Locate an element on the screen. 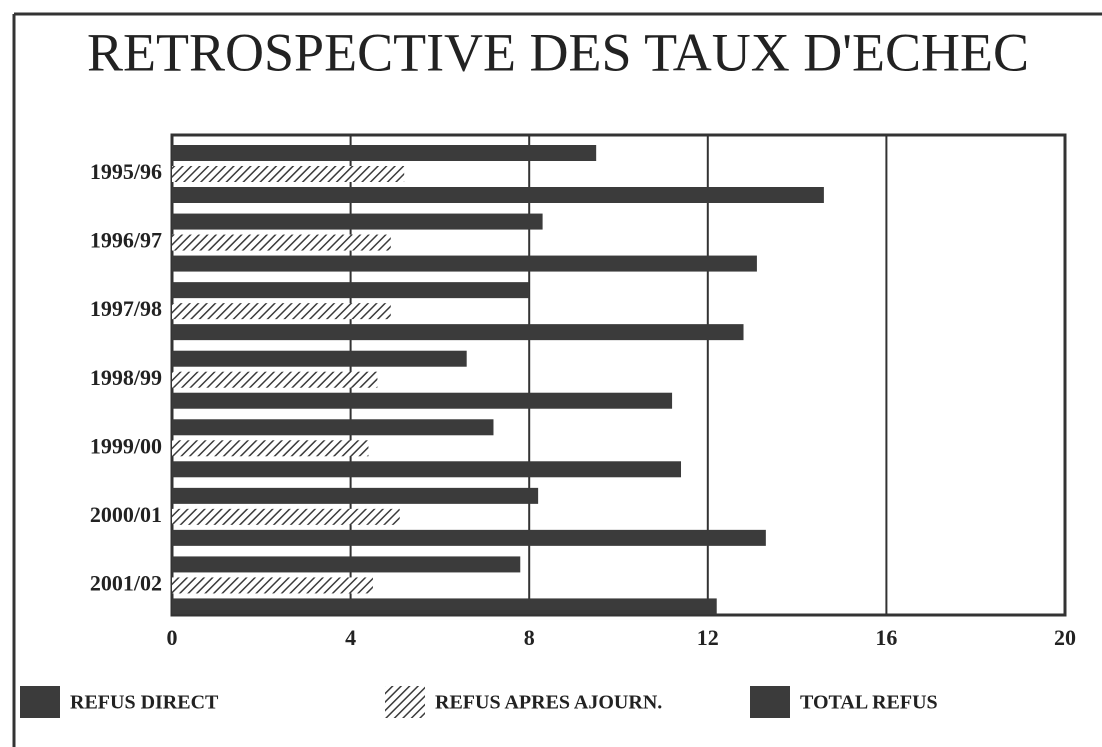 The width and height of the screenshot is (1102, 747). y-tick-label: 1999/00 is located at coordinates (126, 445).